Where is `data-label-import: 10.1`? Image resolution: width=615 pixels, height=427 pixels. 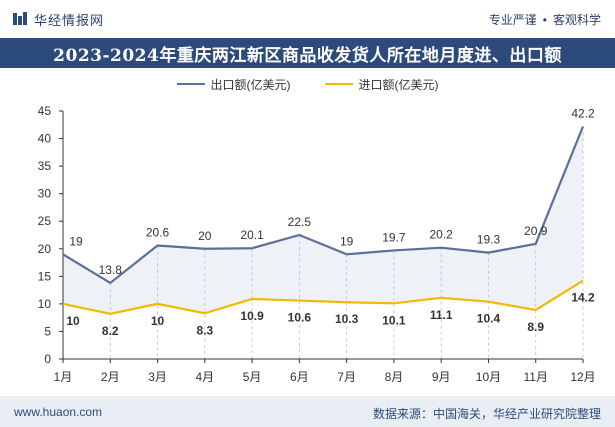
data-label-import: 10.1 is located at coordinates (394, 320).